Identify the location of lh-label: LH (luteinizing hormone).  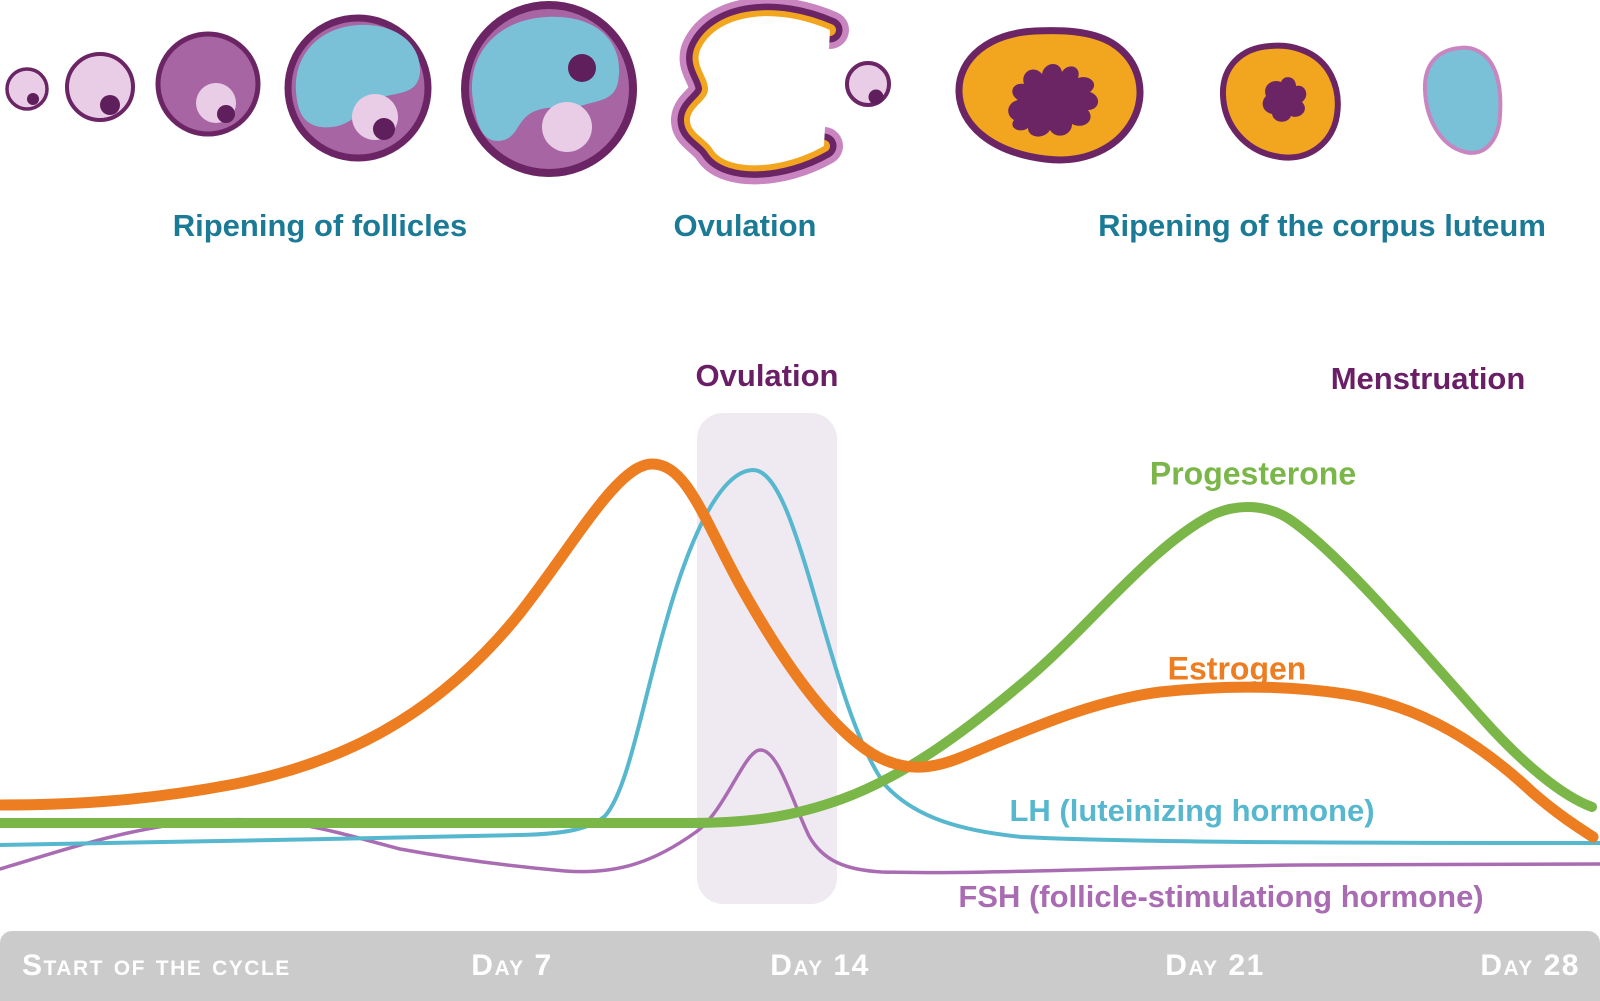
(1192, 810).